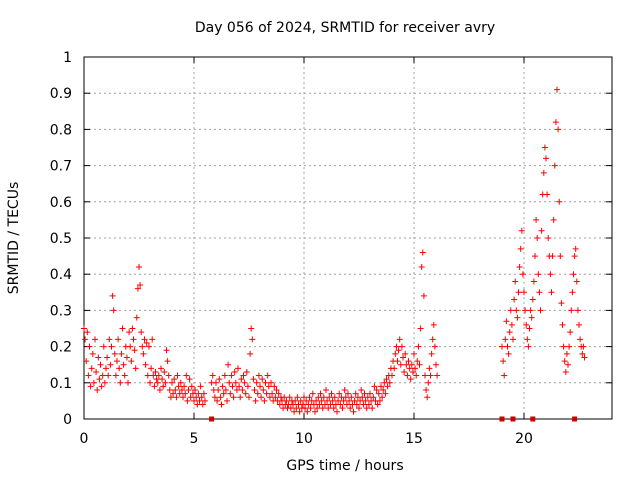 Image resolution: width=640 pixels, height=480 pixels. What do you see at coordinates (304, 439) in the screenshot?
I see `x-tick-label: 10` at bounding box center [304, 439].